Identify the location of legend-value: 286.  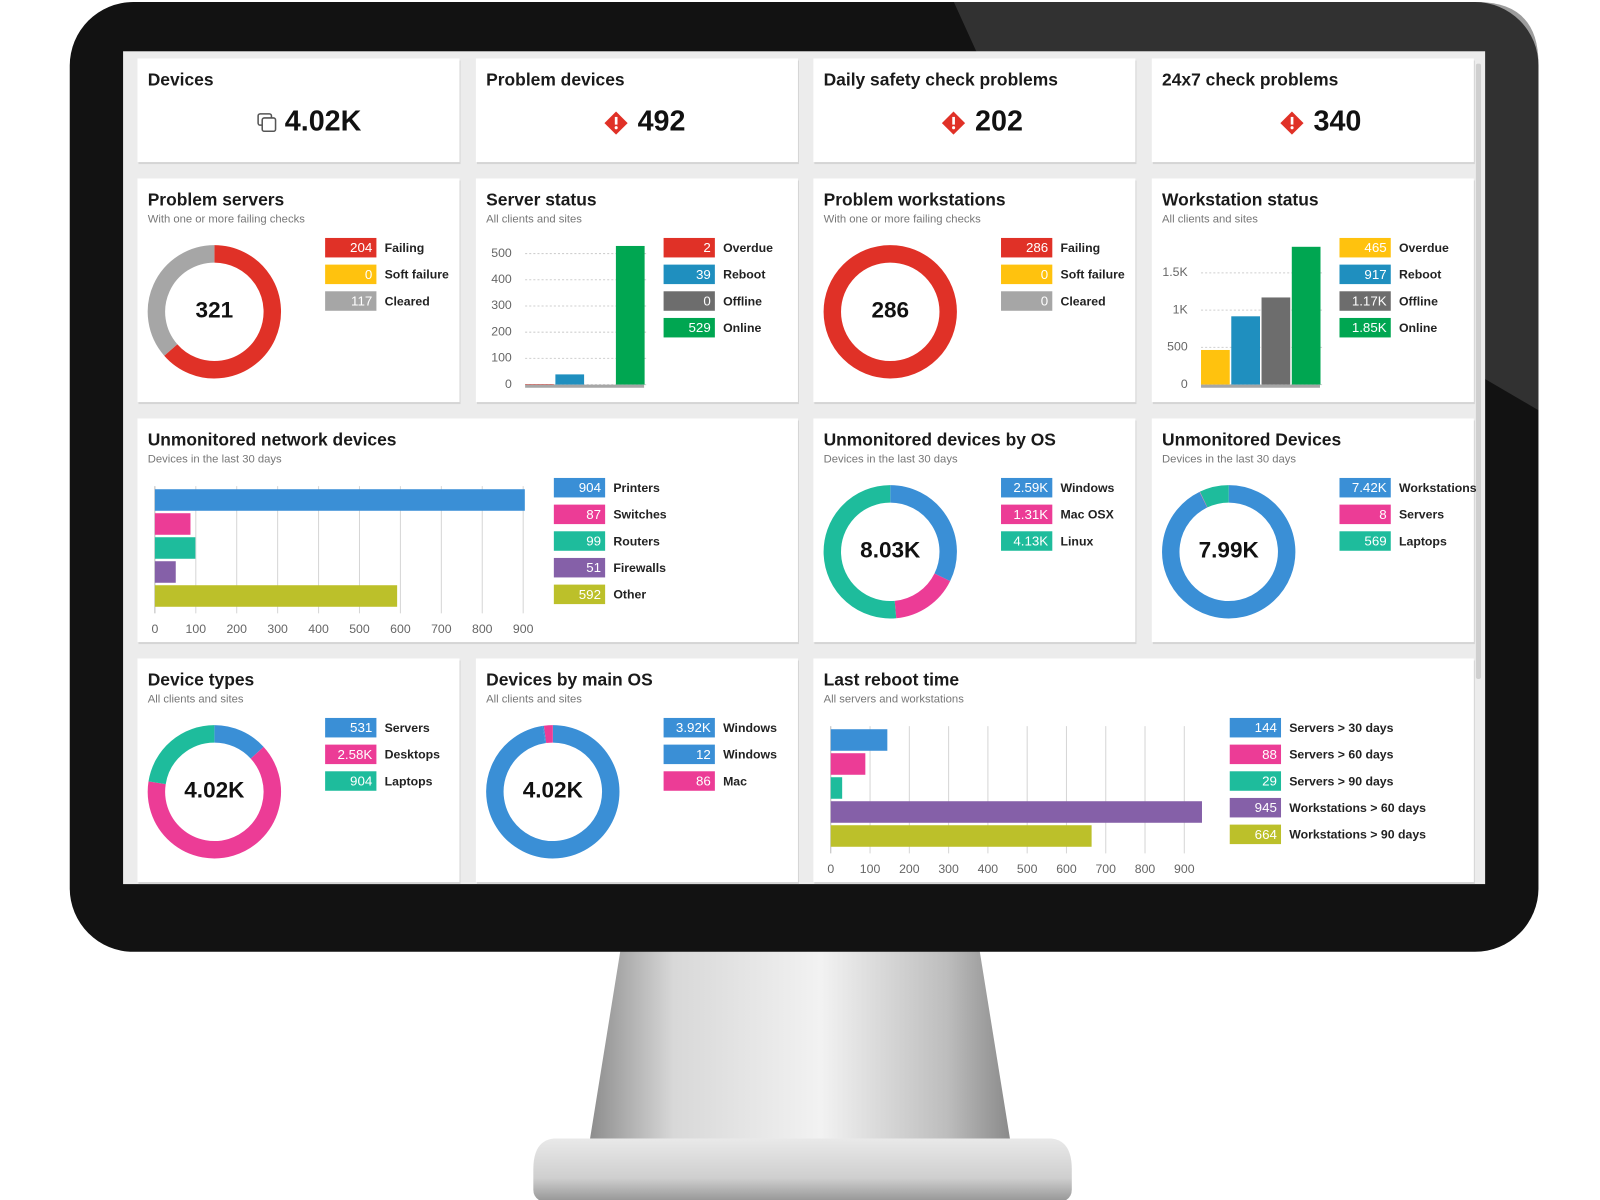
(1037, 247).